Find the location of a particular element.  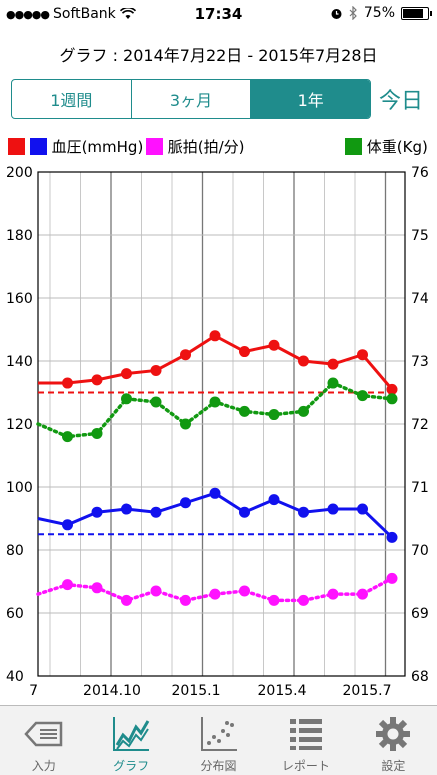

x-tick-label: 2014.10 is located at coordinates (112, 691).